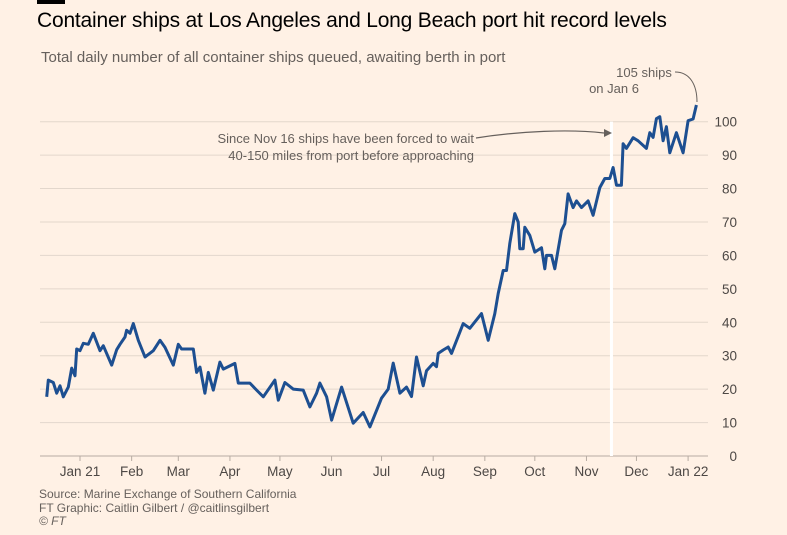 This screenshot has height=535, width=787. What do you see at coordinates (729, 155) in the screenshot?
I see `y-tick-label: 90` at bounding box center [729, 155].